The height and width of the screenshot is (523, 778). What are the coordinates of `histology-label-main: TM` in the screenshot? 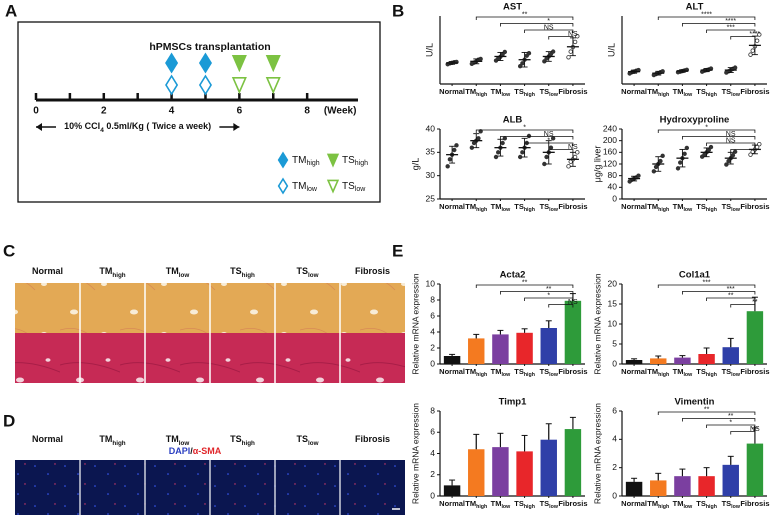 It's located at (172, 271).